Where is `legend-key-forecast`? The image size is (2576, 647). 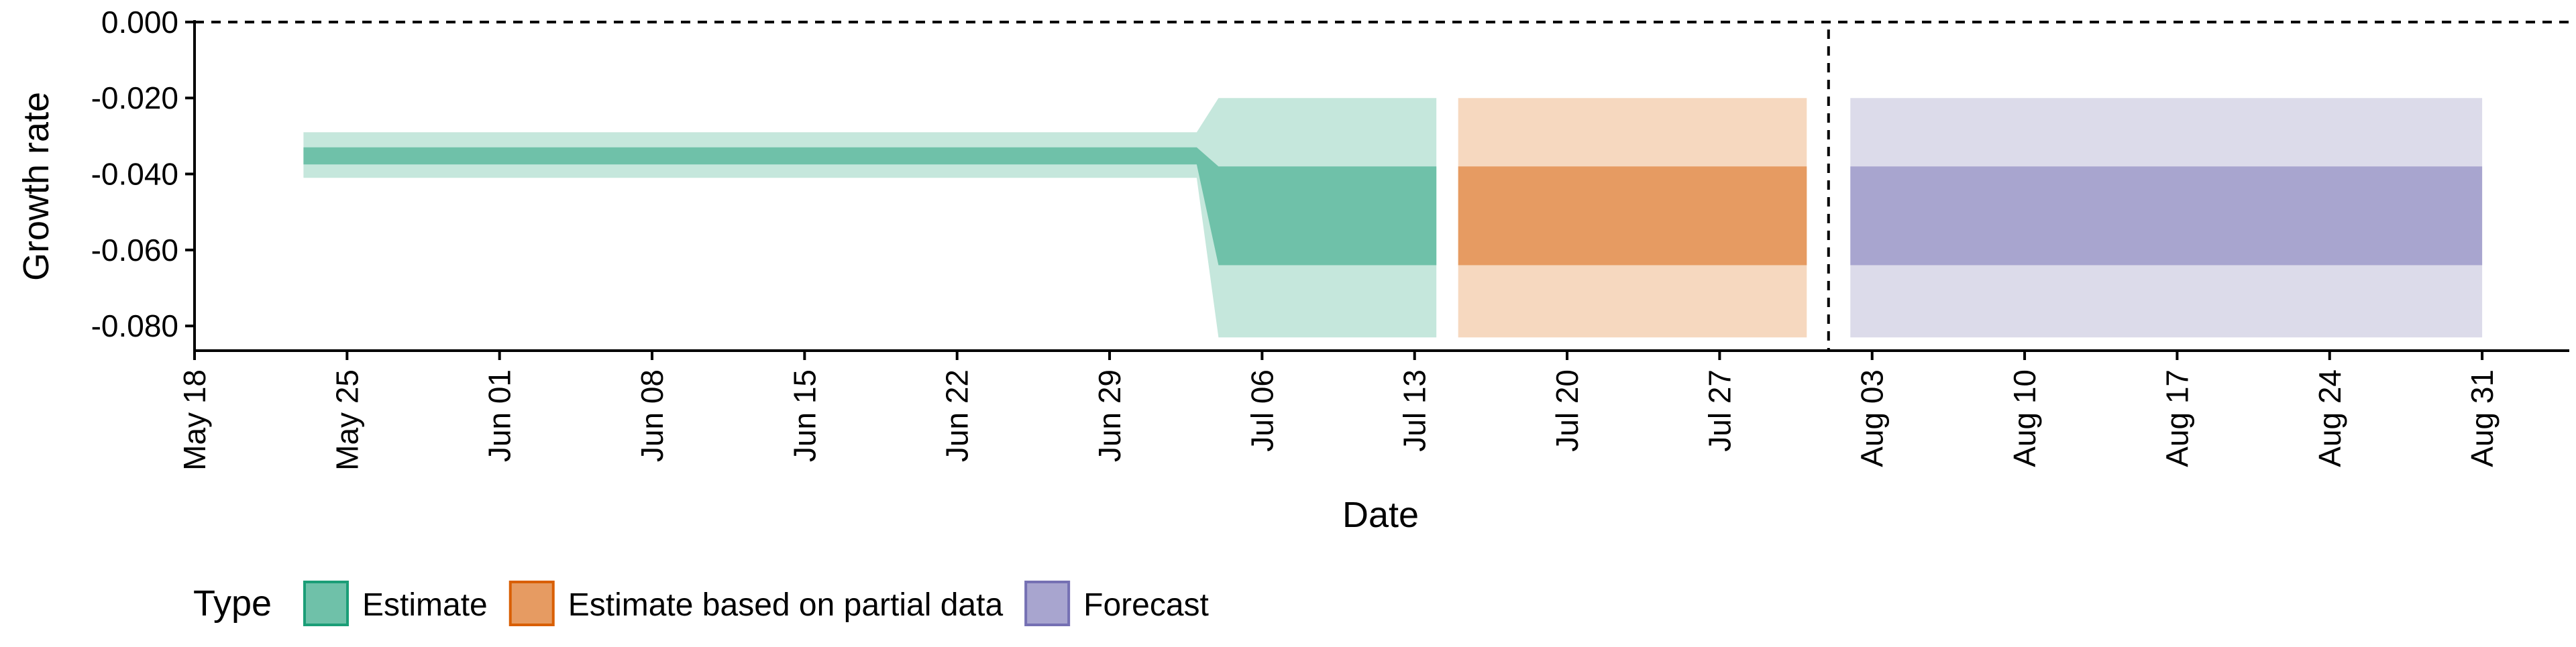 legend-key-forecast is located at coordinates (1047, 603).